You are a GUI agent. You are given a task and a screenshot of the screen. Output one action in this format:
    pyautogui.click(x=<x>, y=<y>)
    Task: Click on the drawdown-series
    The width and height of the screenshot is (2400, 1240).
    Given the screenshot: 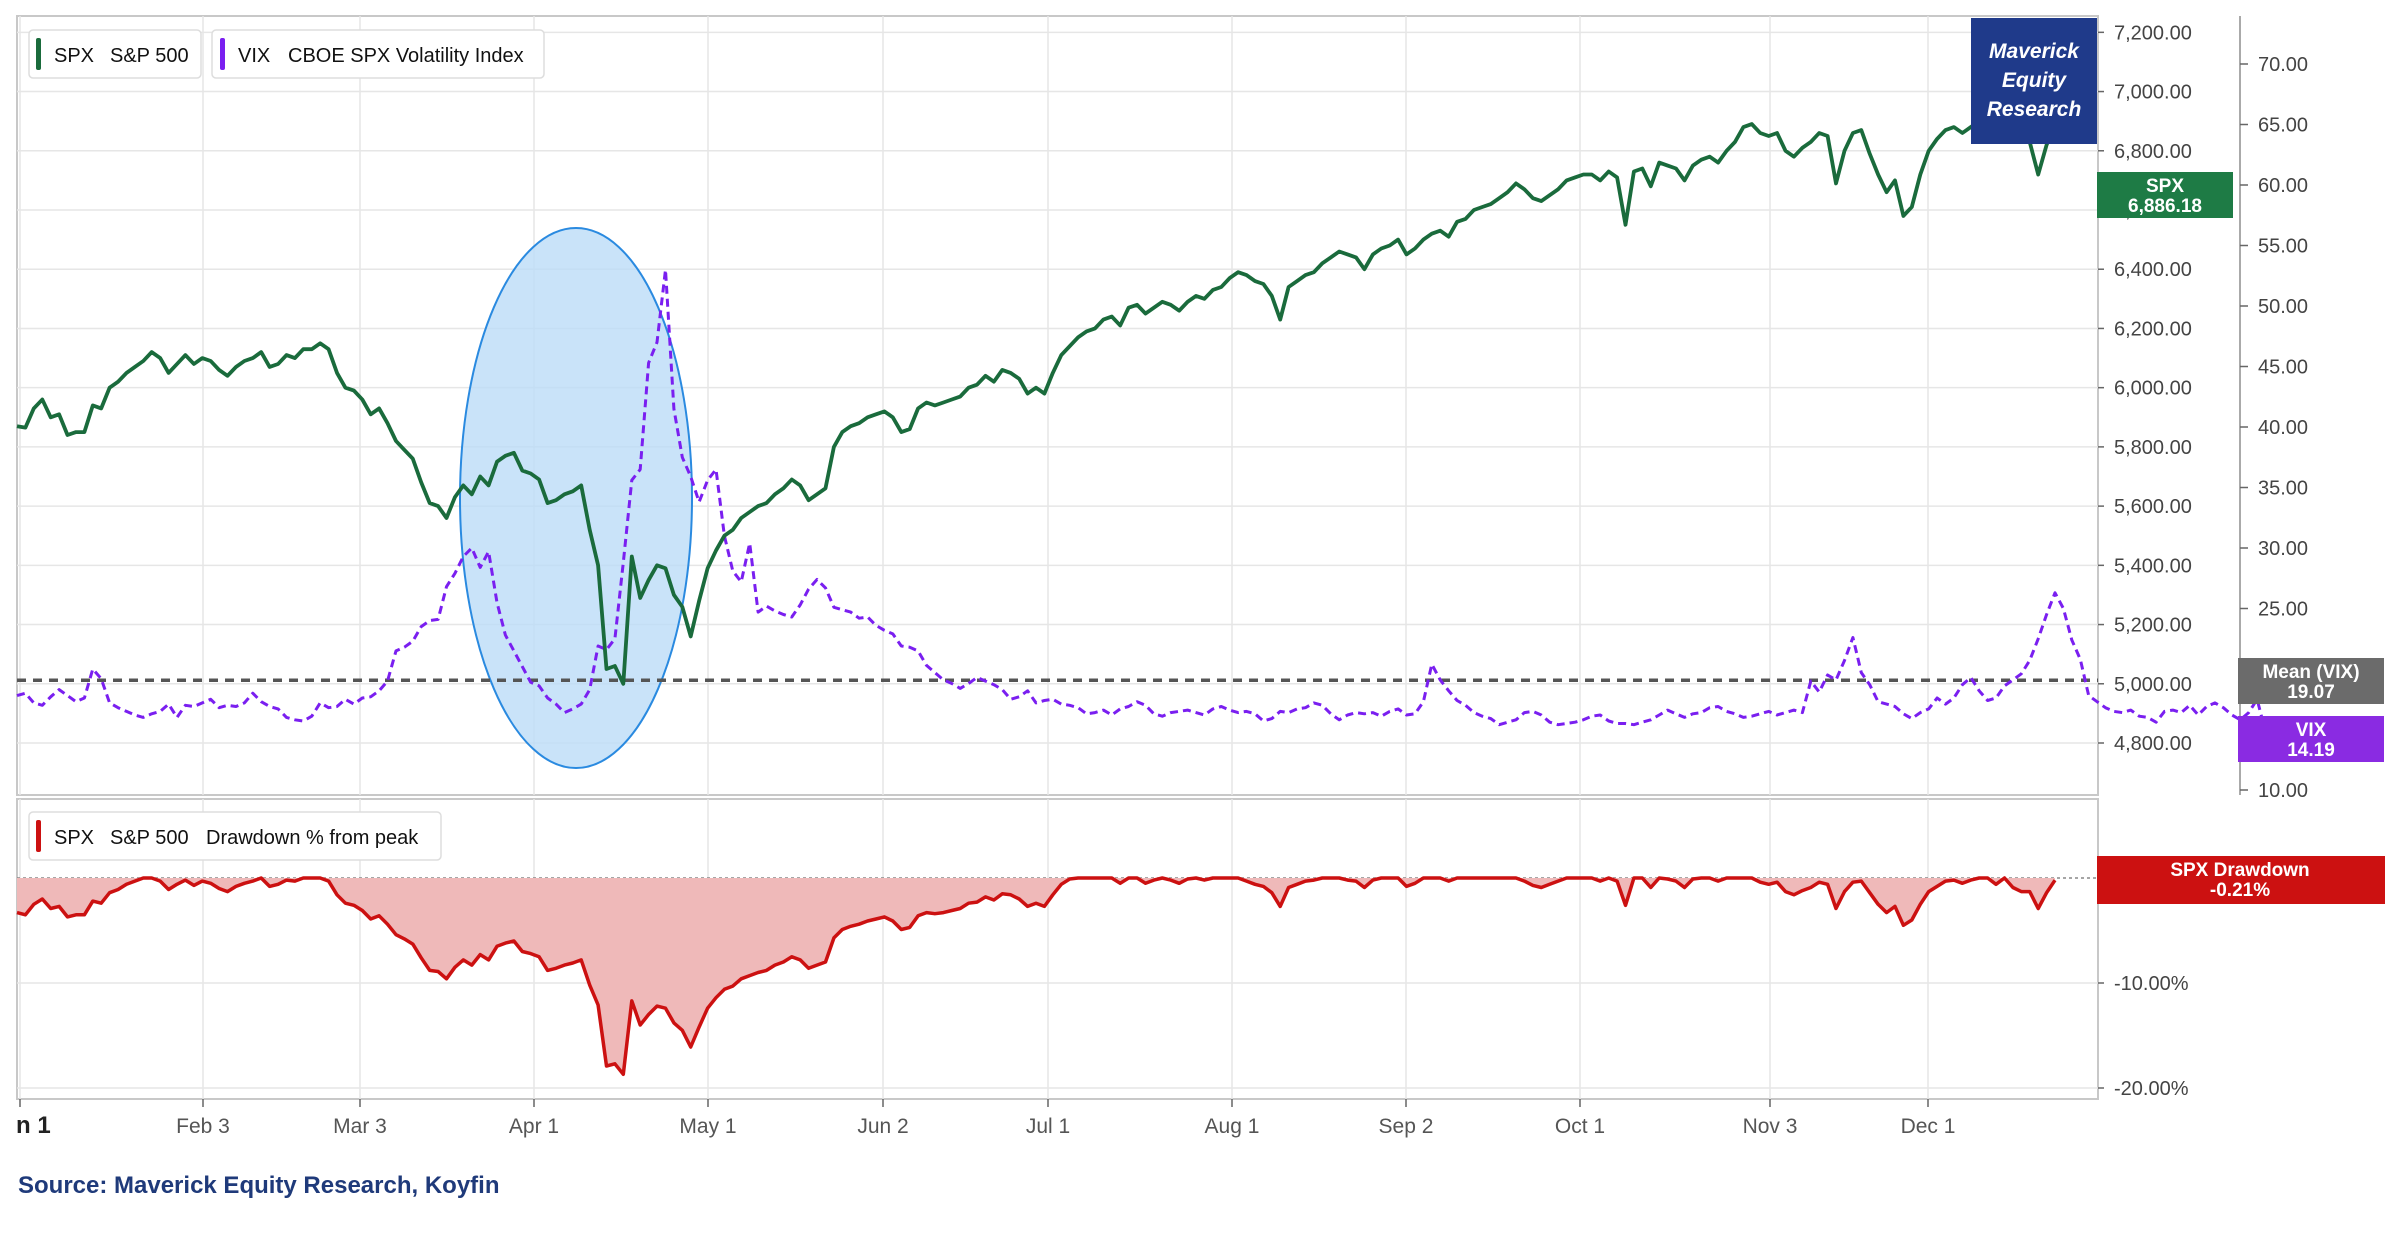 What is the action you would take?
    pyautogui.click(x=1036, y=976)
    